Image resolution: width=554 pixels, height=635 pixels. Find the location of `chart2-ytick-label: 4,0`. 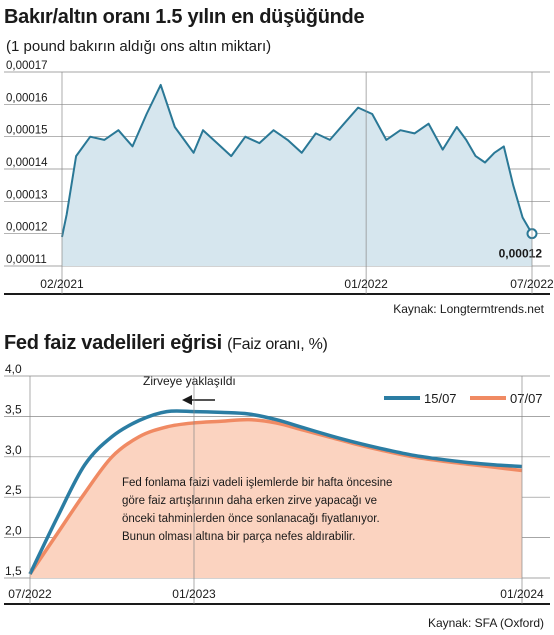

chart2-ytick-label: 4,0 is located at coordinates (13, 369).